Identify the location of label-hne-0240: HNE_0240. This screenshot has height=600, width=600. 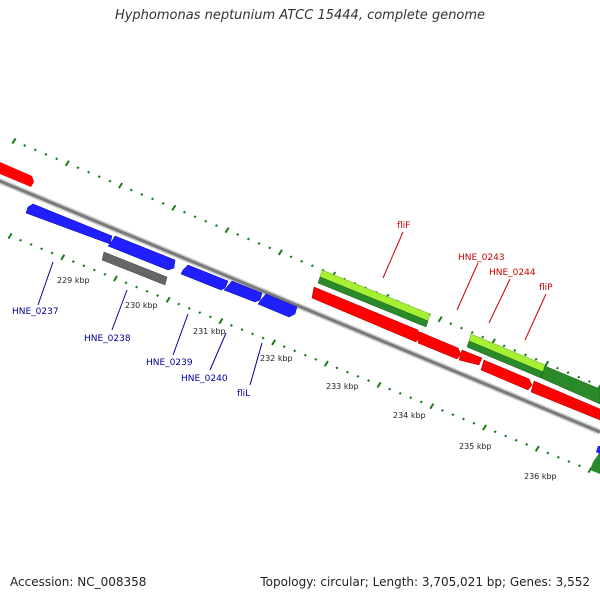
(204, 379).